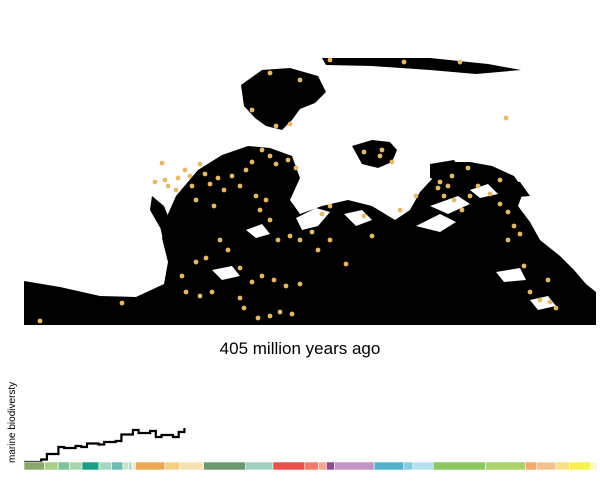 The width and height of the screenshot is (600, 500). Describe the element at coordinates (310, 466) in the screenshot. I see `geologic-timeline` at that location.